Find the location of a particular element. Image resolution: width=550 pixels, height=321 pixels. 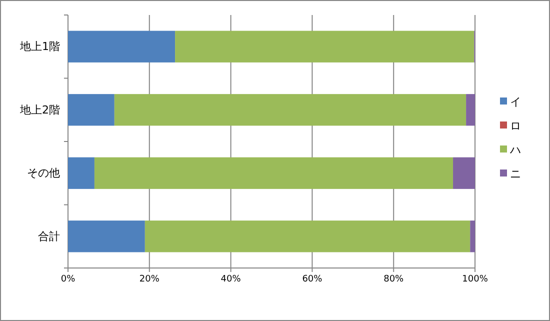

x-tick-label: 80% is located at coordinates (394, 279).